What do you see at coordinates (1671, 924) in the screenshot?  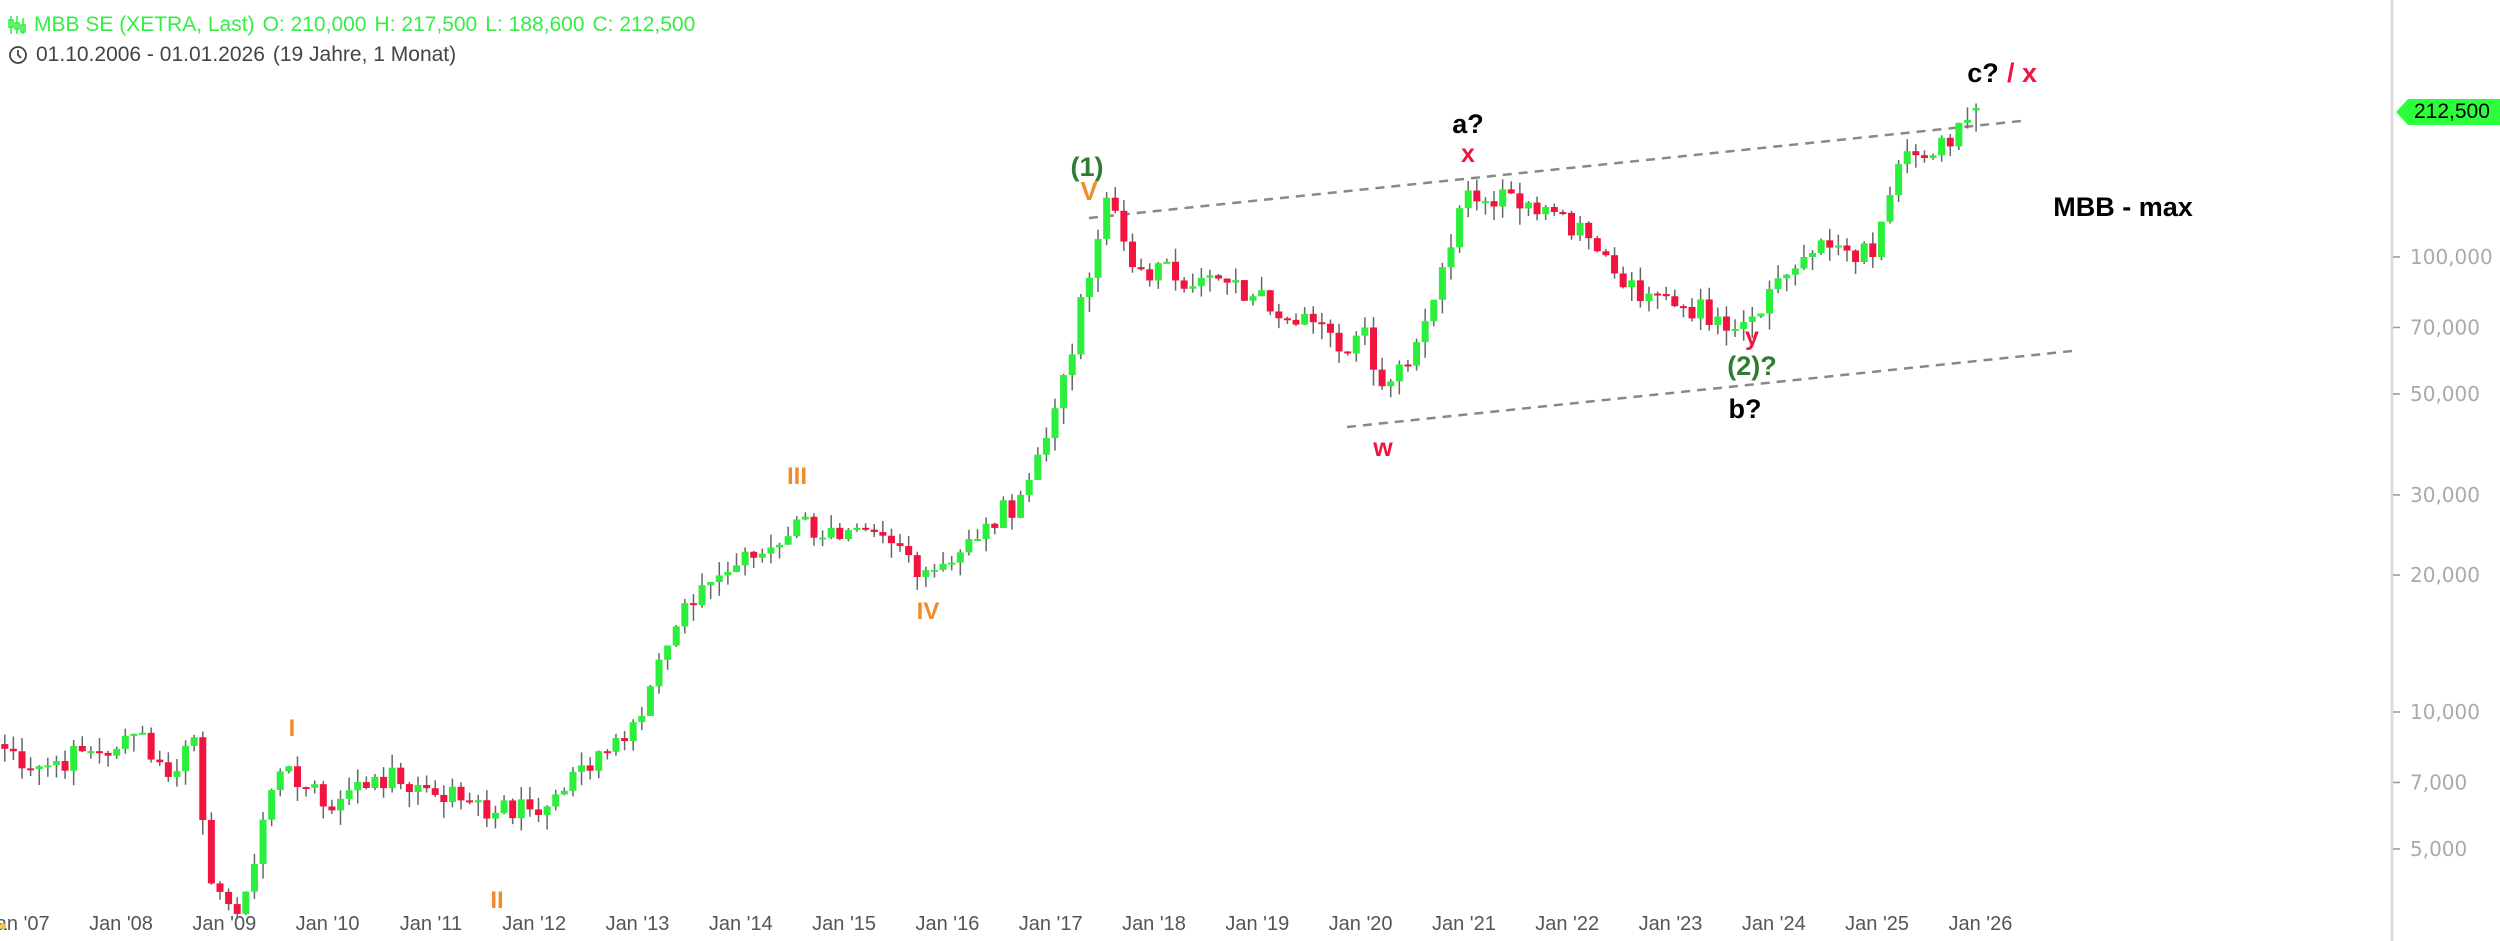 I see `x-tick-label: Jan '23` at bounding box center [1671, 924].